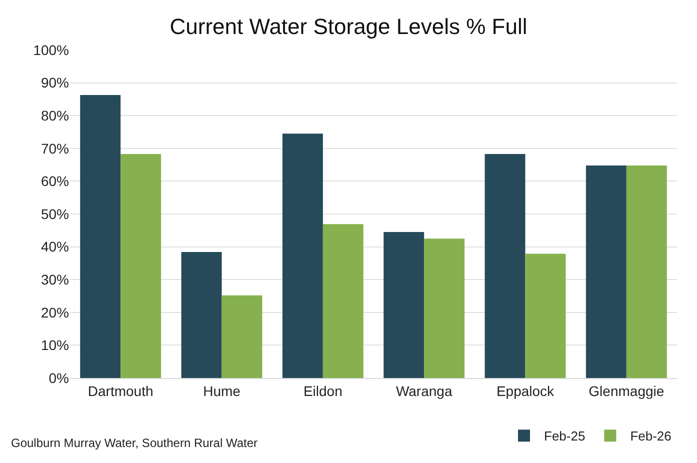 This screenshot has width=697, height=463. What do you see at coordinates (51, 50) in the screenshot?
I see `y-tick-label: 100%` at bounding box center [51, 50].